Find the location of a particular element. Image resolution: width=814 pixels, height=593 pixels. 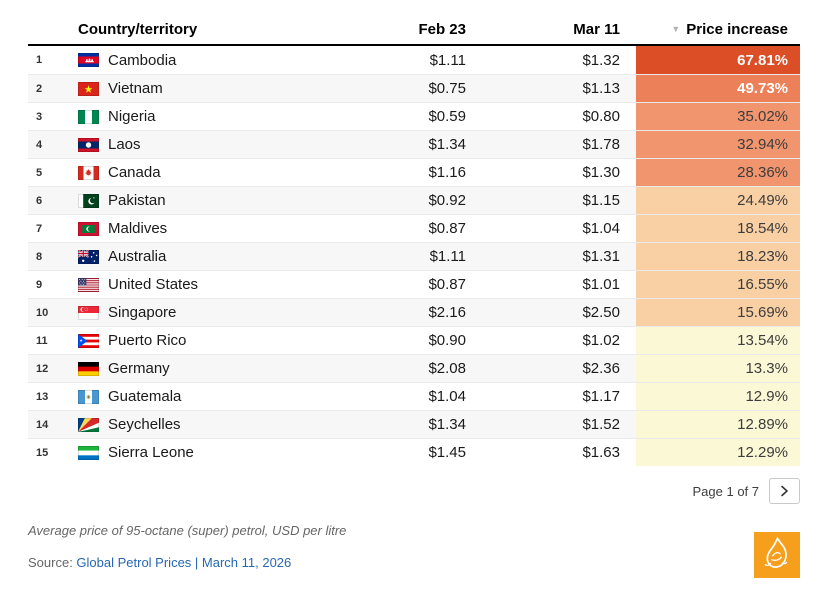

nigeria-flag-icon is located at coordinates (88, 116).